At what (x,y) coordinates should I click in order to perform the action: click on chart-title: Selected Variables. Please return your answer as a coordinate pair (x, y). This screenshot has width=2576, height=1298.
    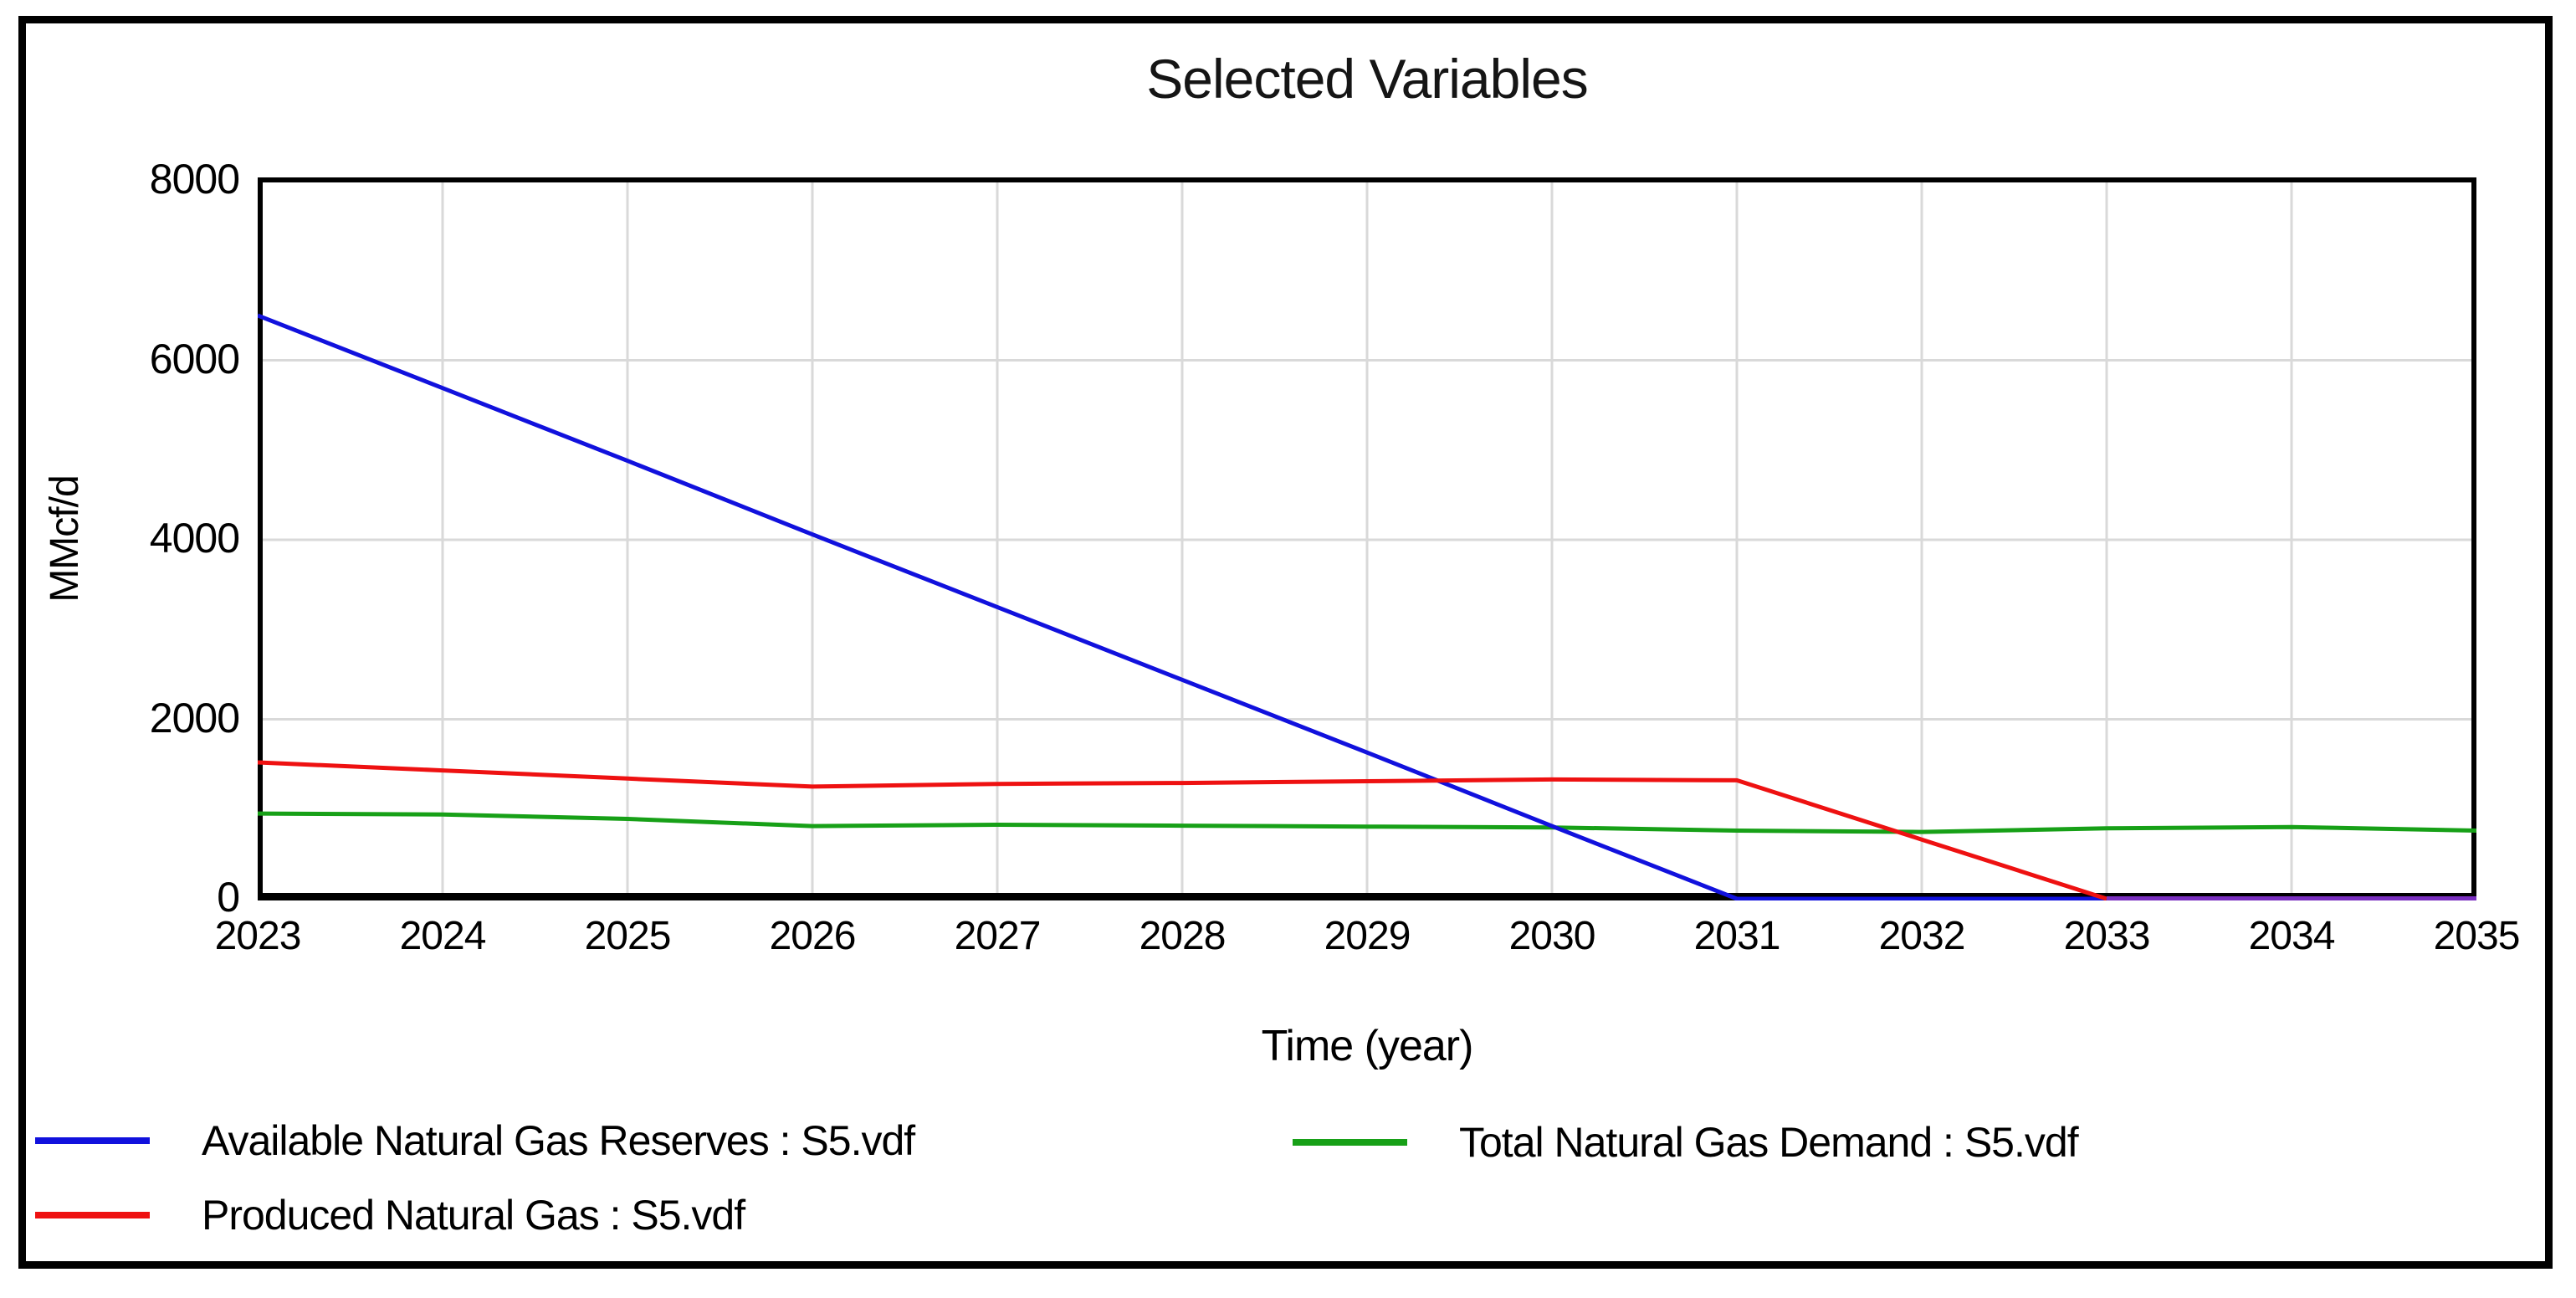
    Looking at the image, I should click on (1367, 79).